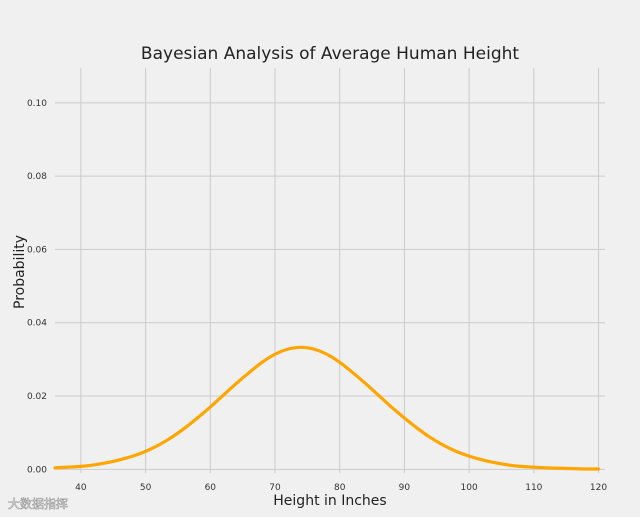  What do you see at coordinates (37, 177) in the screenshot?
I see `y-tick-label: 0.08` at bounding box center [37, 177].